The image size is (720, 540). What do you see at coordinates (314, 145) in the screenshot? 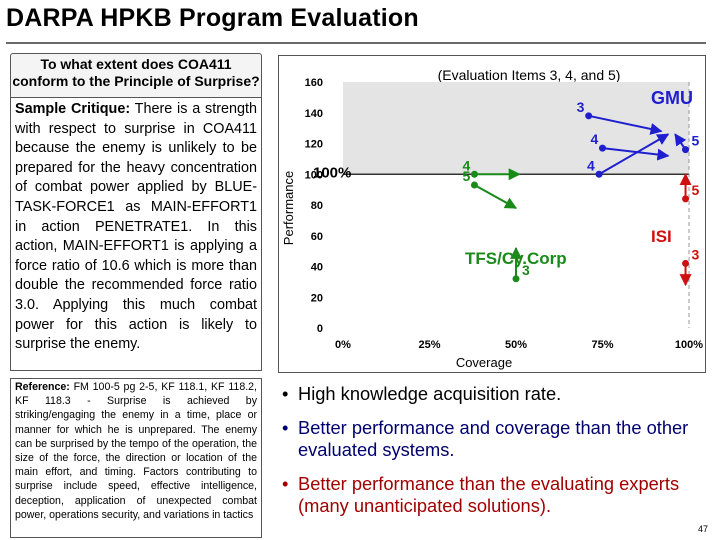
I see `y-tick-label: 120` at bounding box center [314, 145].